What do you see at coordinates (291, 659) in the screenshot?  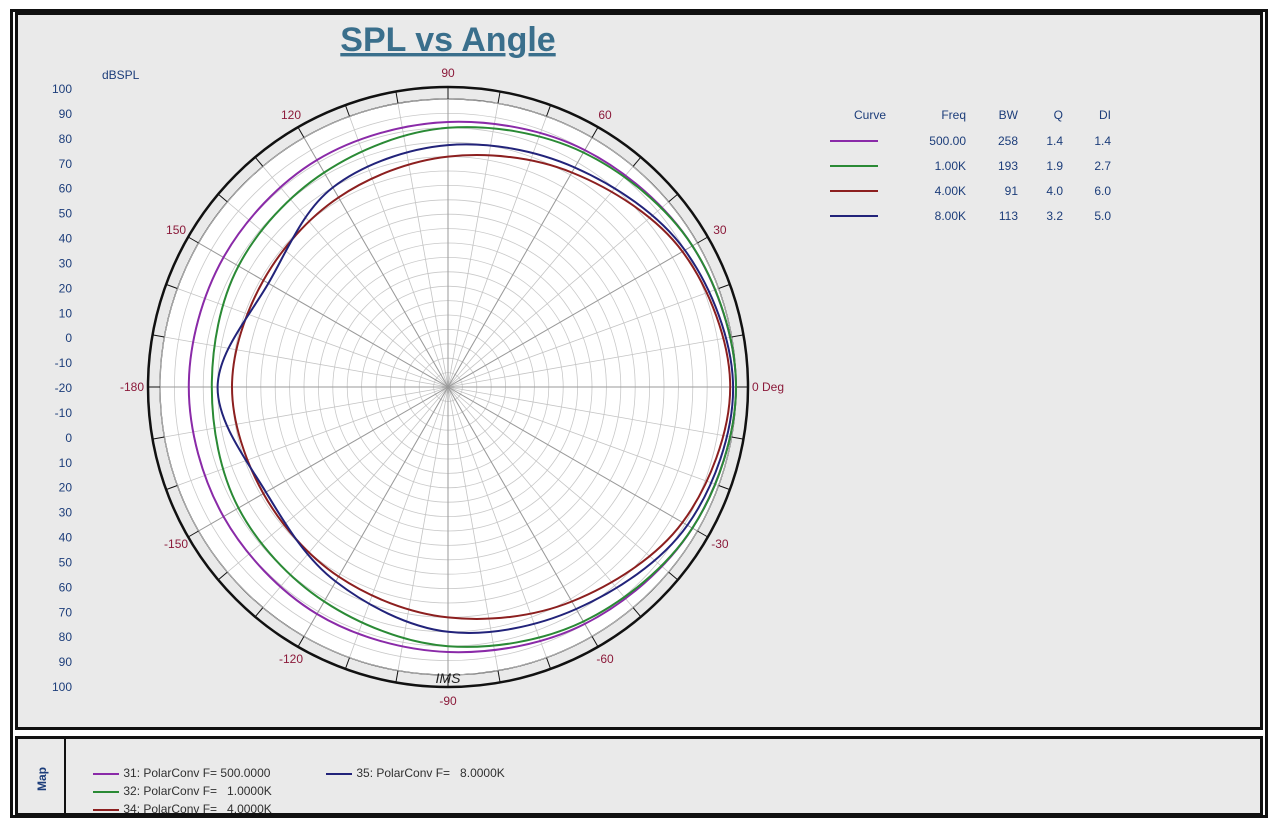 I see `angle-tick-label: -120` at bounding box center [291, 659].